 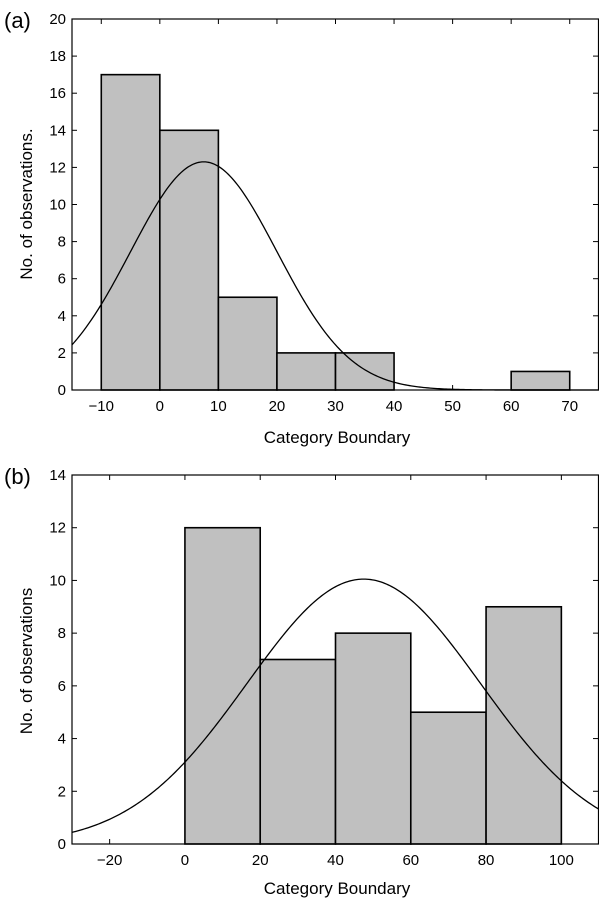 What do you see at coordinates (185, 860) in the screenshot?
I see `panel-b-x-tick-label-1: 0` at bounding box center [185, 860].